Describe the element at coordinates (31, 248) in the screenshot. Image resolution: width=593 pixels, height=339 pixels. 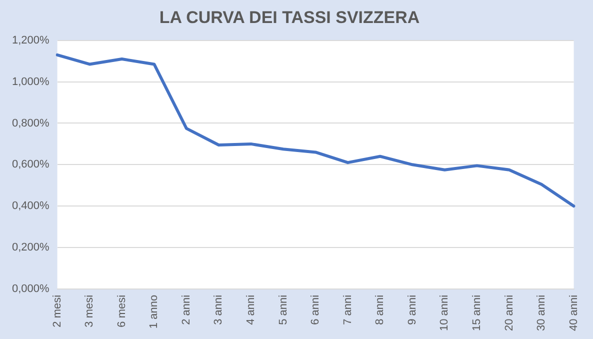
I see `y-tick-label: 0,200%` at that location.